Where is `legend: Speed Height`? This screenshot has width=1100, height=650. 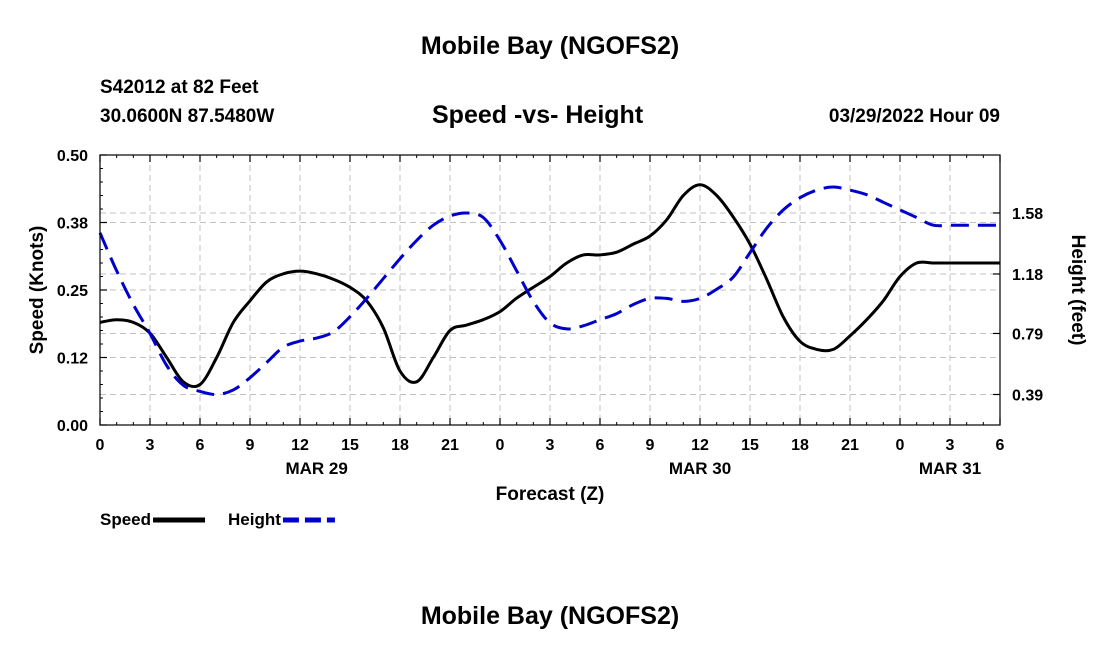
legend: Speed Height is located at coordinates (217, 519).